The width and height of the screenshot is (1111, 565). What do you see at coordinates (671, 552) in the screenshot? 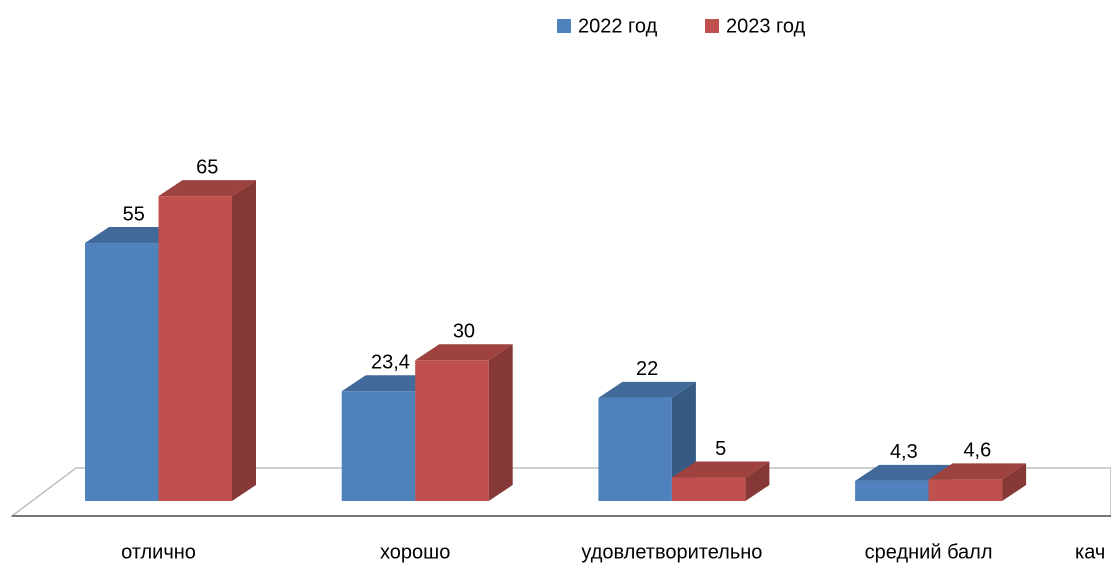
I see `x-tick-label: удовлетворительно` at bounding box center [671, 552].